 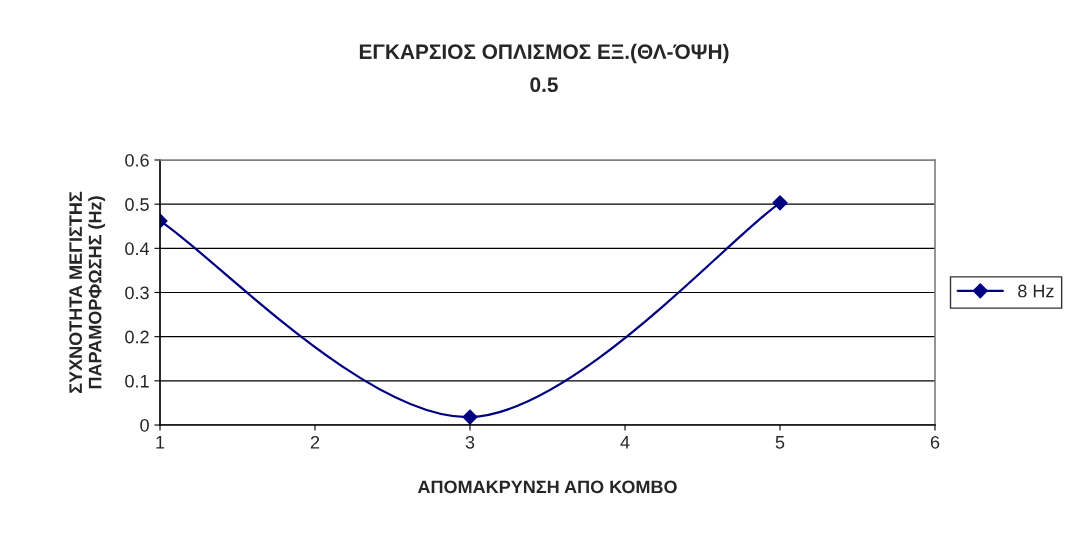 I want to click on y-tick-label: 0.4, so click(x=137, y=249).